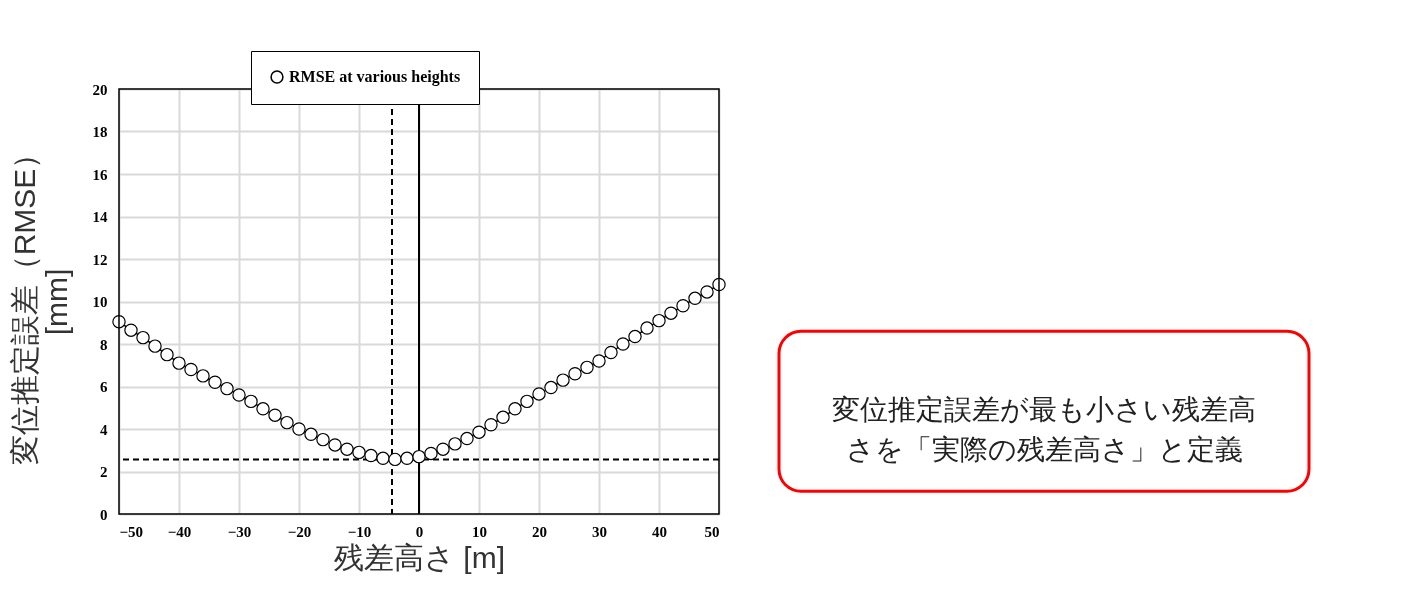  Describe the element at coordinates (104, 344) in the screenshot. I see `y-tick-label: 8` at that location.